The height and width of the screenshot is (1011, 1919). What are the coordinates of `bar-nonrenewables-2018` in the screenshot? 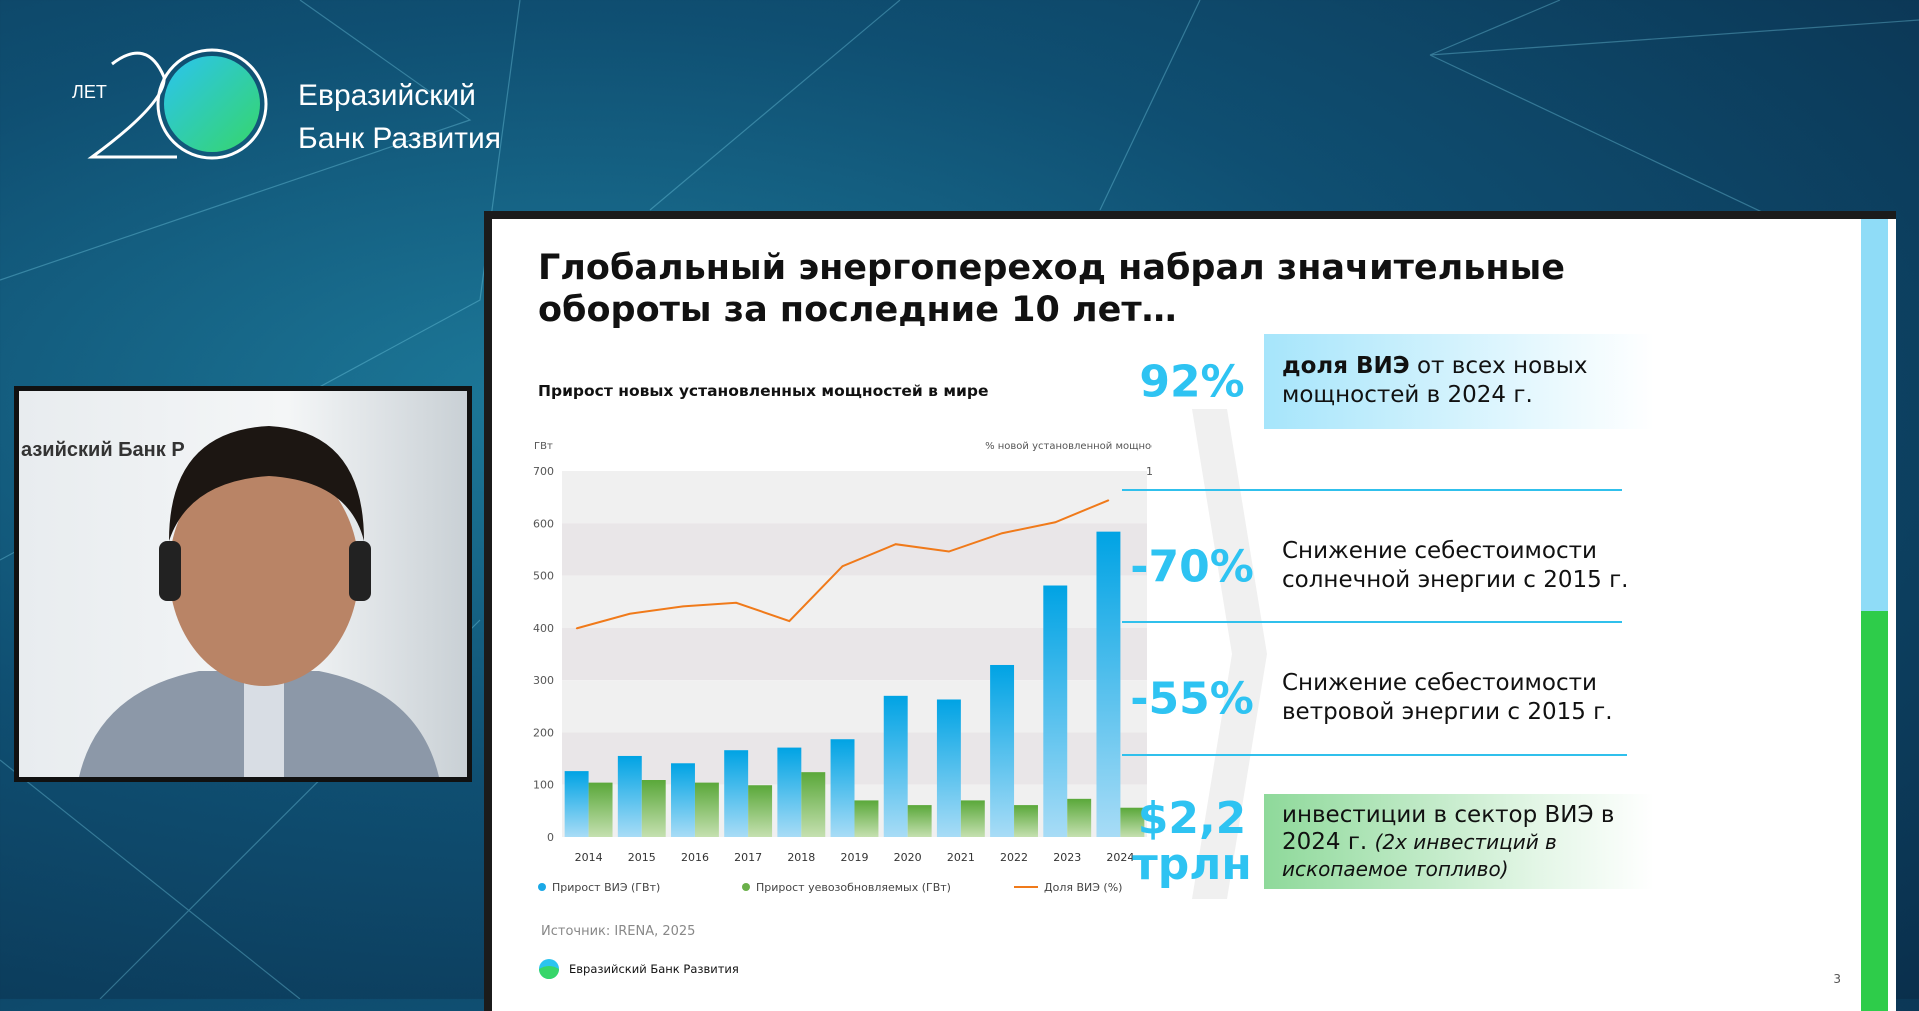 It's located at (813, 804).